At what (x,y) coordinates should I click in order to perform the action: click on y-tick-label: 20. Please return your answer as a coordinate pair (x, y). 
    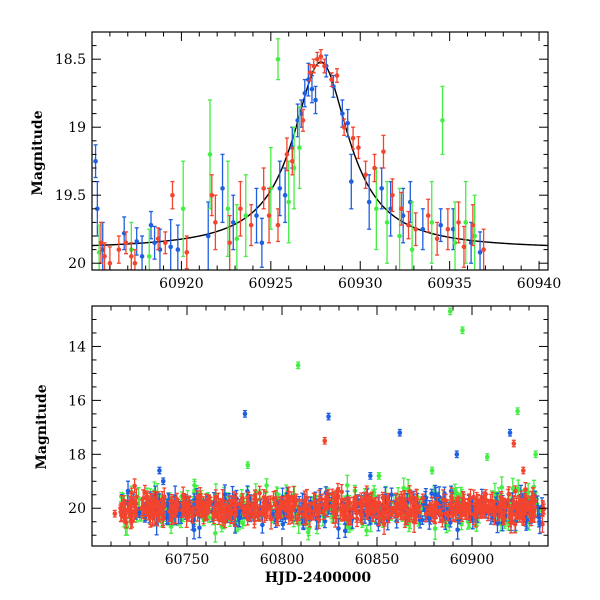
    Looking at the image, I should click on (77, 264).